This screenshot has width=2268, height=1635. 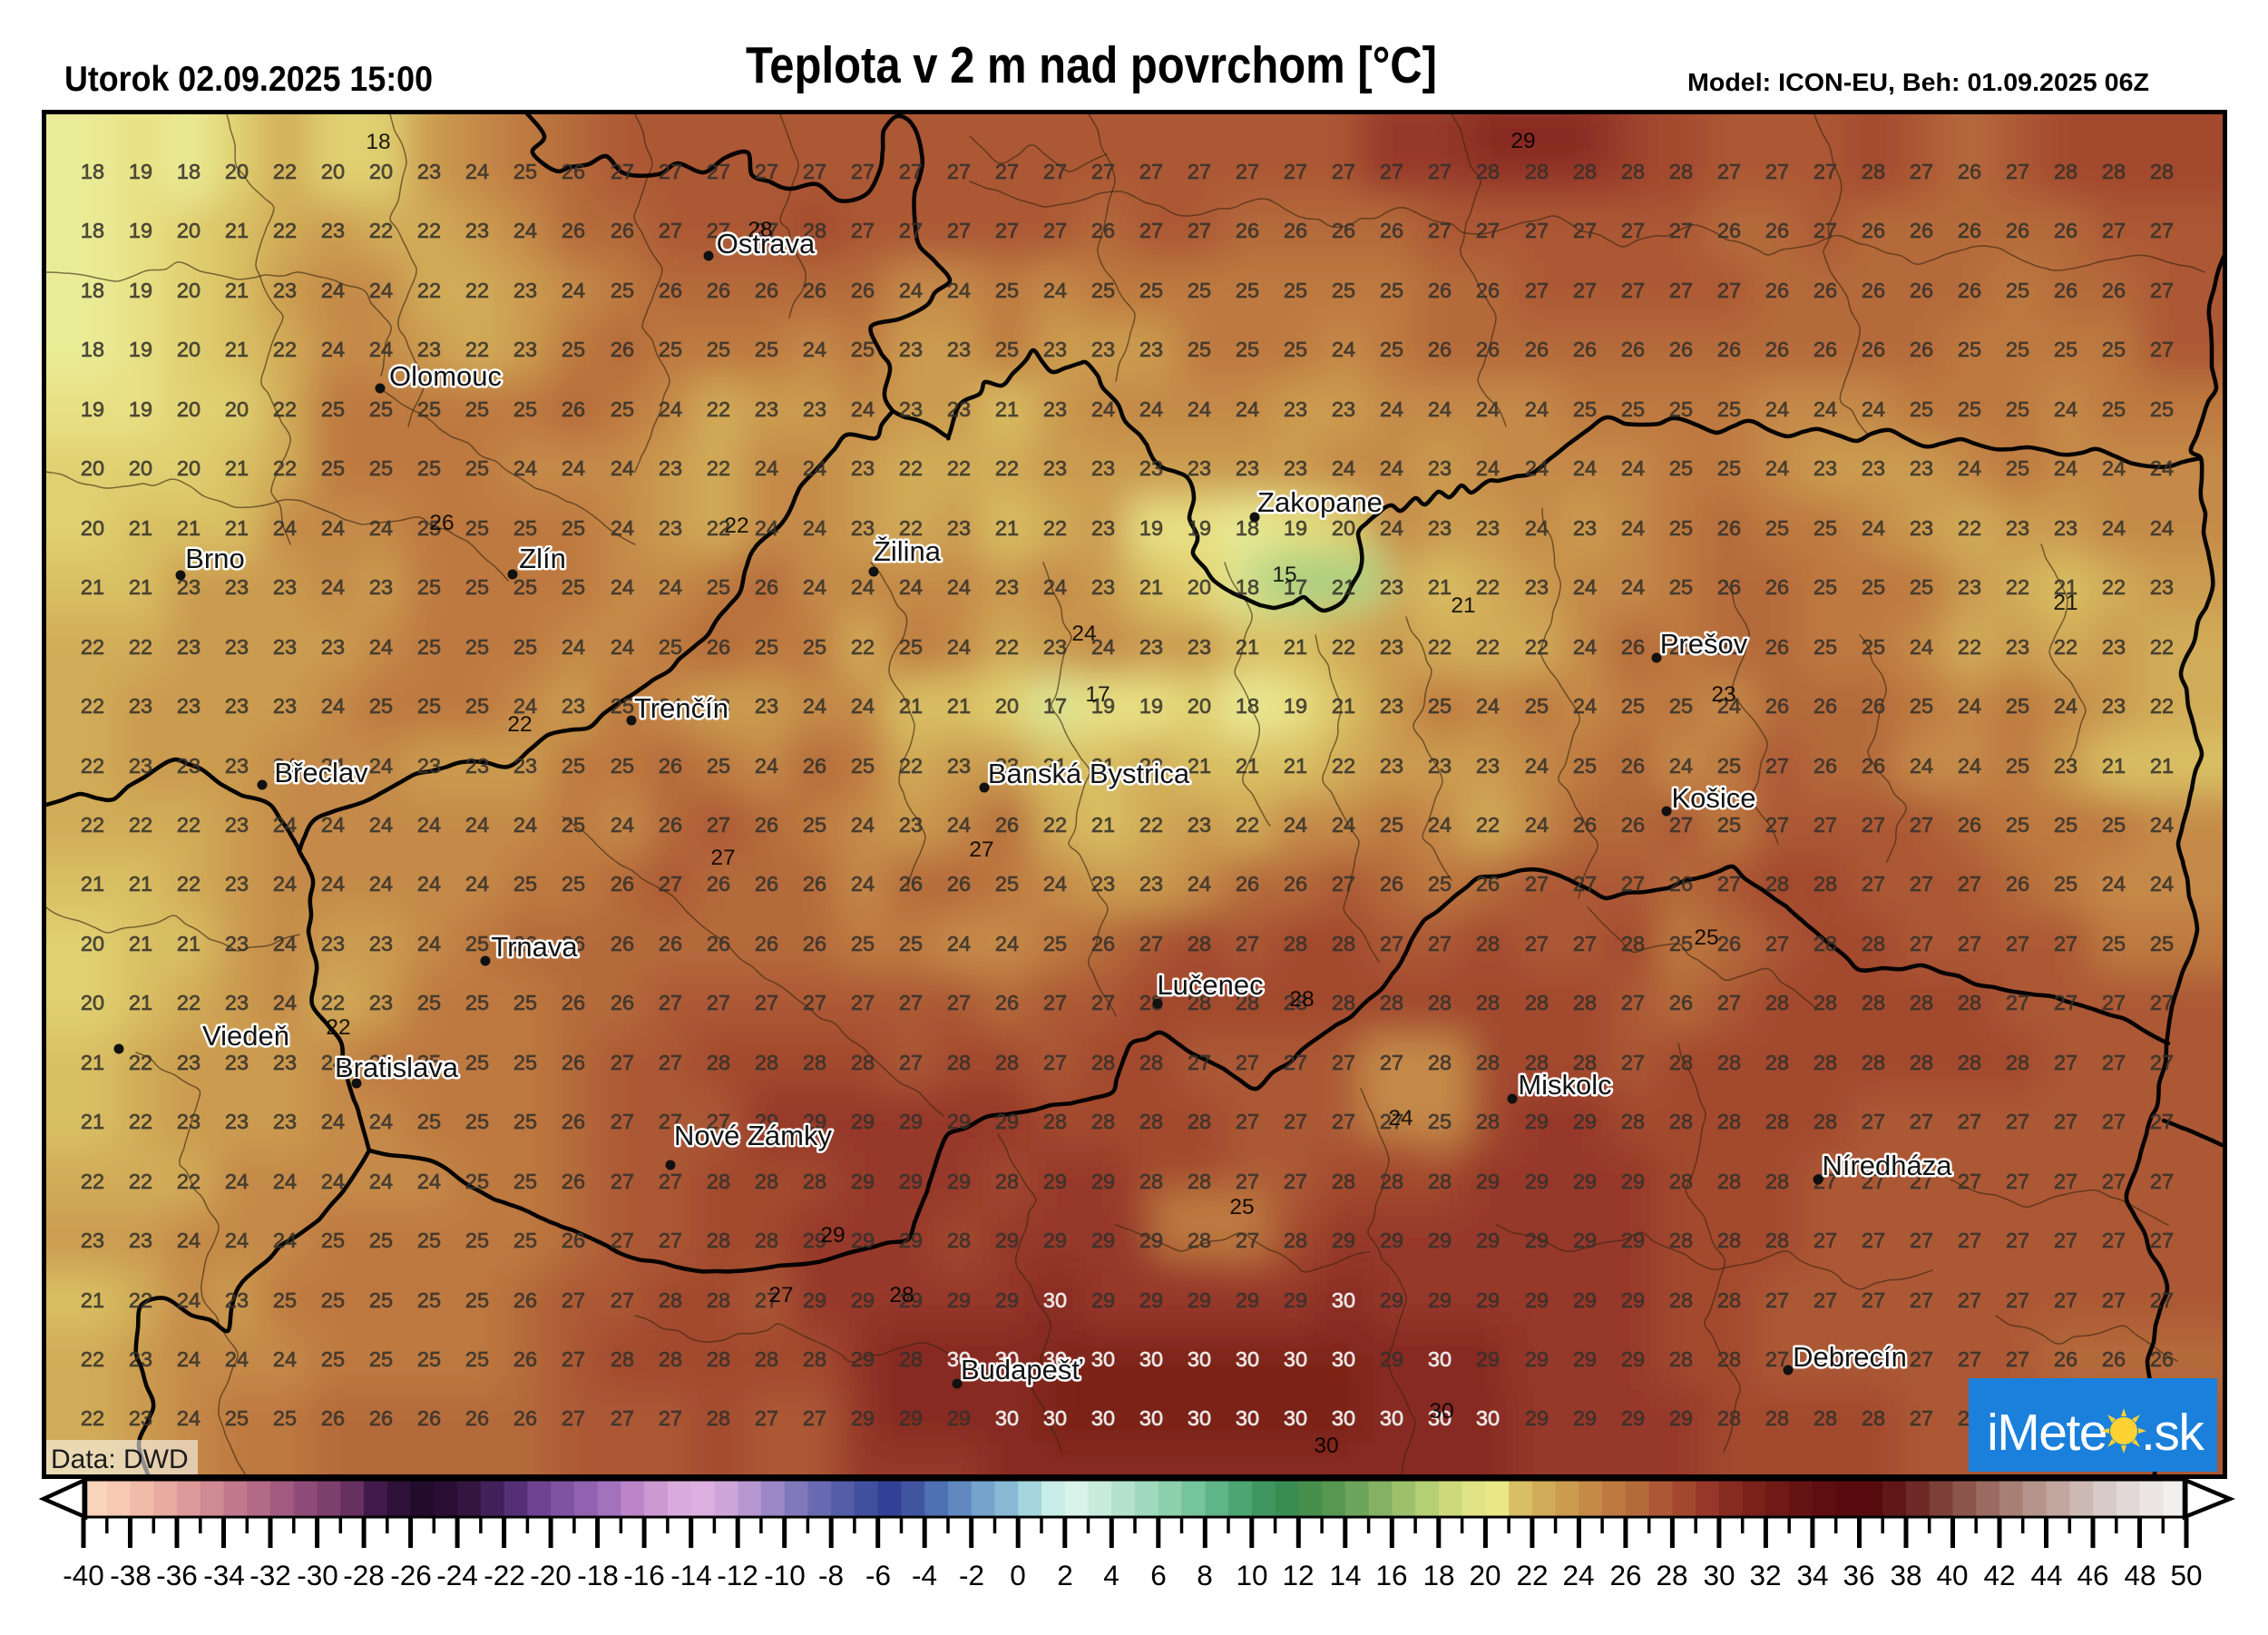 I want to click on svg-text: 40, so click(x=1952, y=1575).